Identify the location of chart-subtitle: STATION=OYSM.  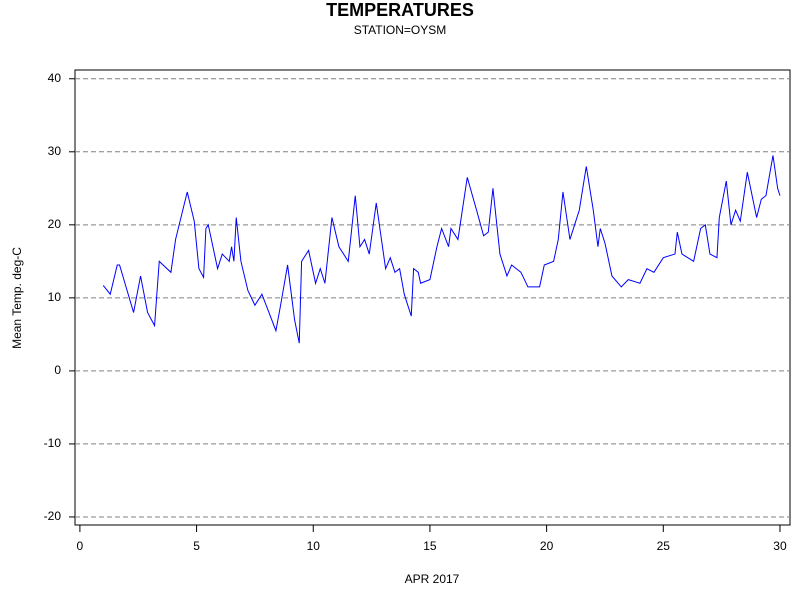
(400, 30).